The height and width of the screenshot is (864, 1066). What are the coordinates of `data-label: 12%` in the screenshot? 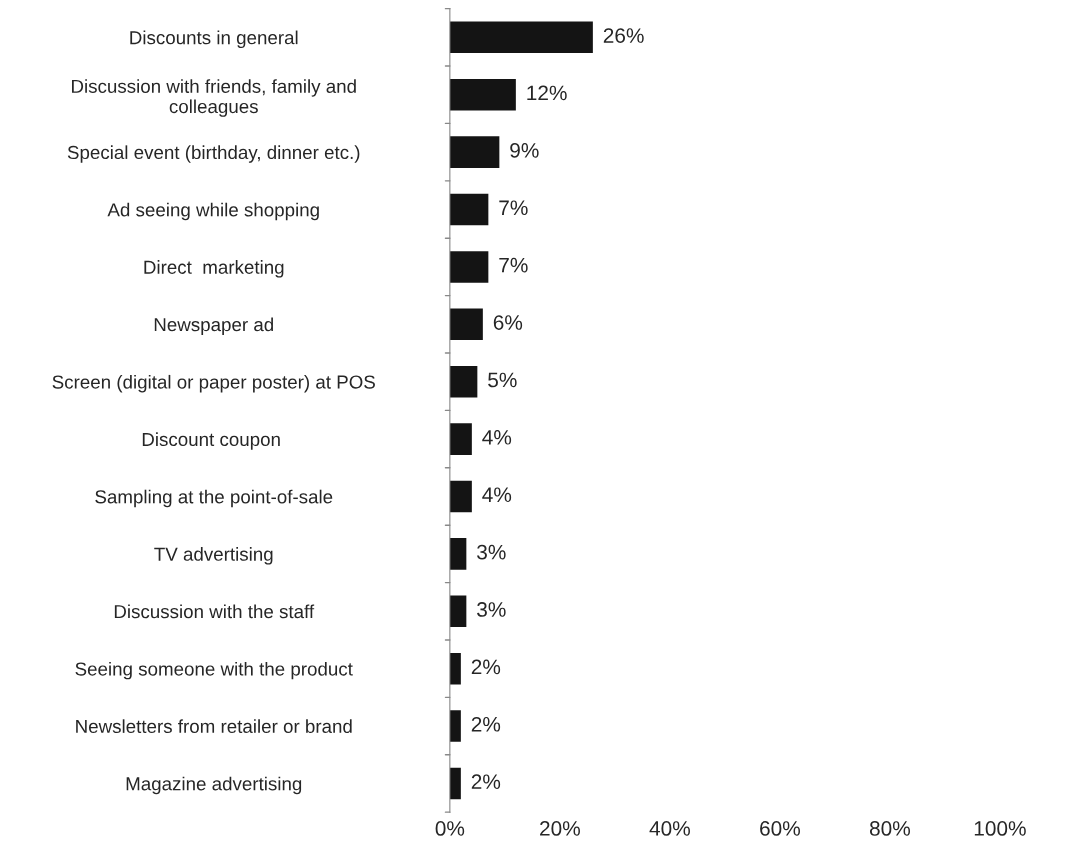 It's located at (547, 93).